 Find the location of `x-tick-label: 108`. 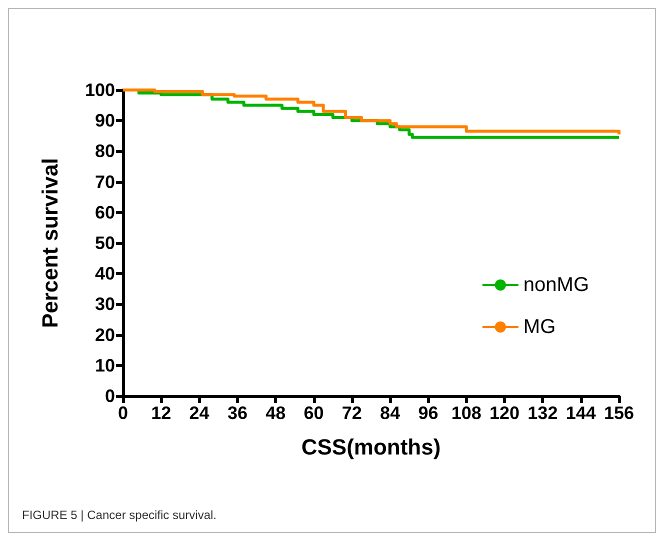

x-tick-label: 108 is located at coordinates (466, 413).